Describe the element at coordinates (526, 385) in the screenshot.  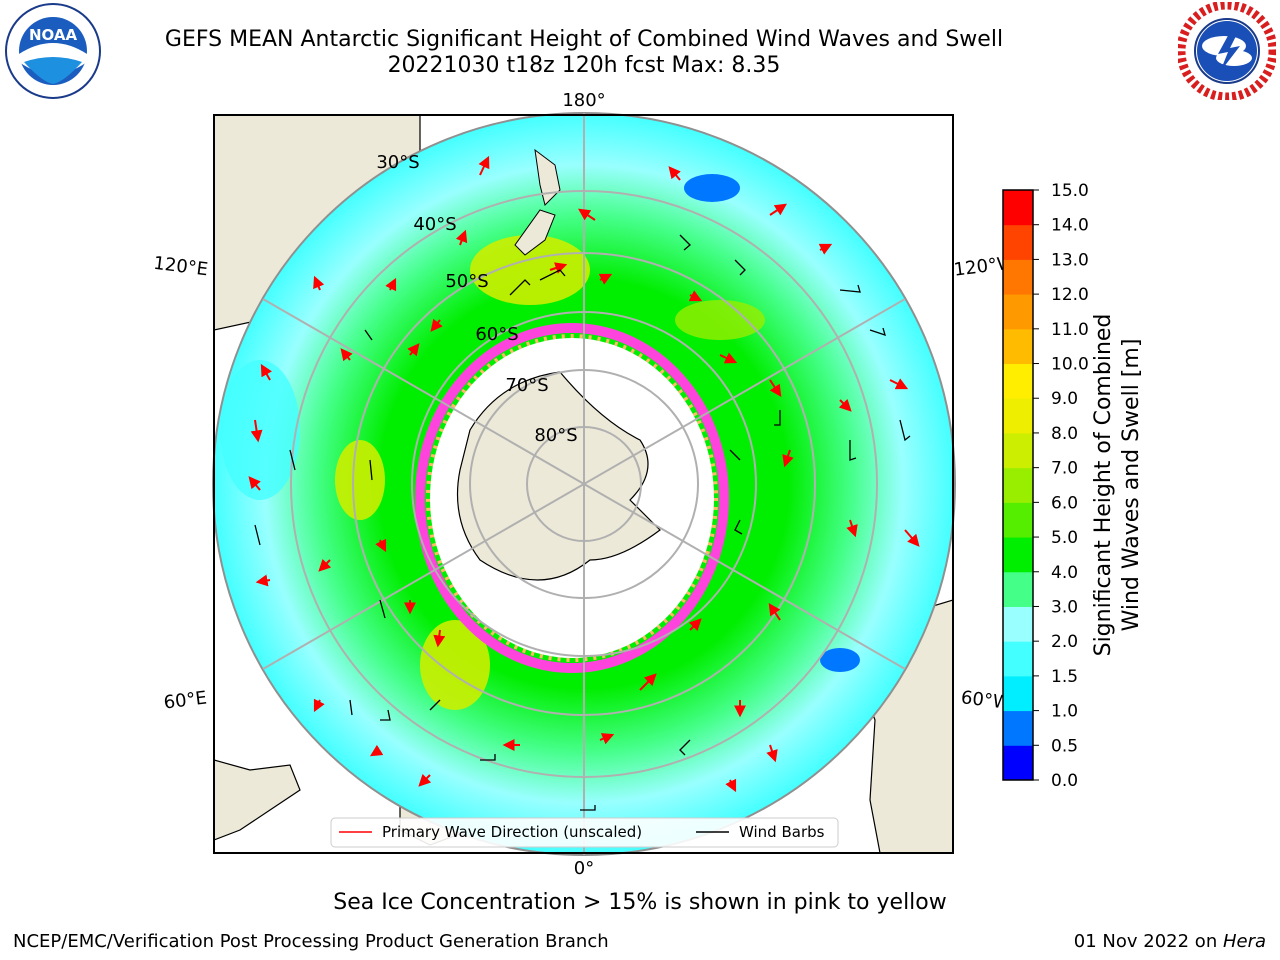
I see `lat-label-70s: 70°S` at that location.